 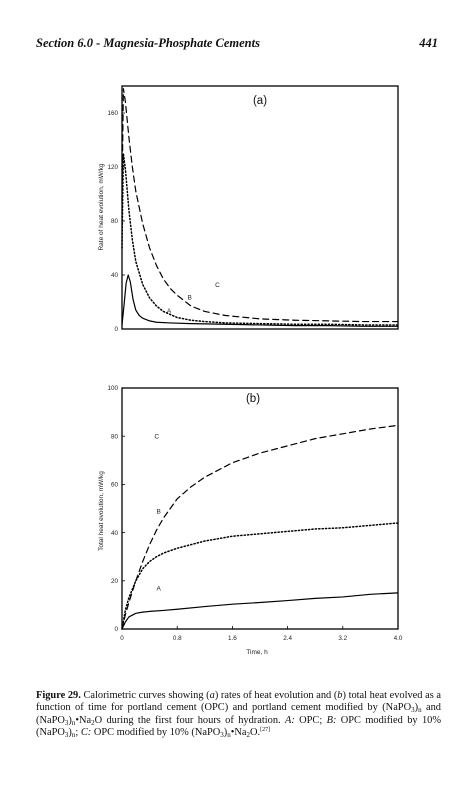 What do you see at coordinates (148, 43) in the screenshot?
I see `section-title: Section 6.0 - Magnesia-Phosphate Cements` at bounding box center [148, 43].